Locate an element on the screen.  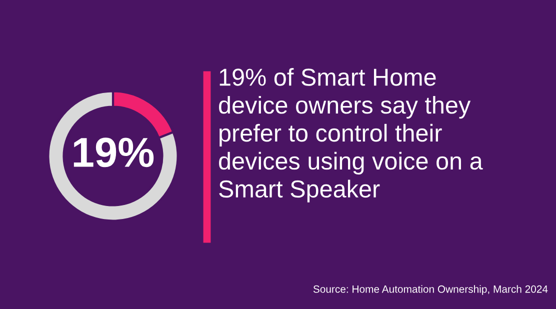
source-note: Source: Home Automation Ownership, March 2024 is located at coordinates (430, 290).